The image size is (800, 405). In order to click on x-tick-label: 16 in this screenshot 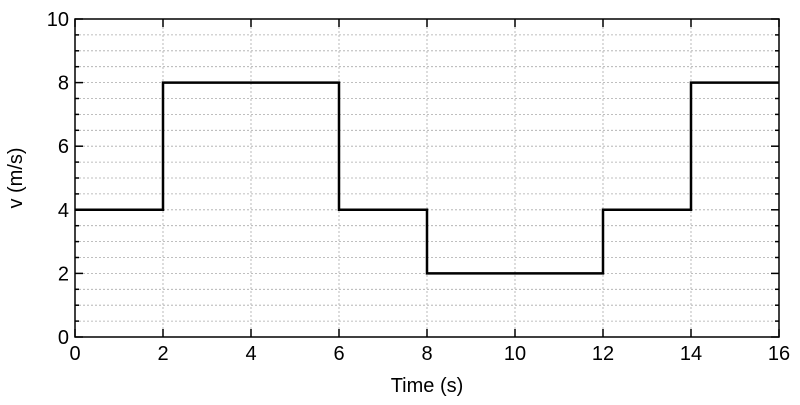, I will do `click(779, 354)`.